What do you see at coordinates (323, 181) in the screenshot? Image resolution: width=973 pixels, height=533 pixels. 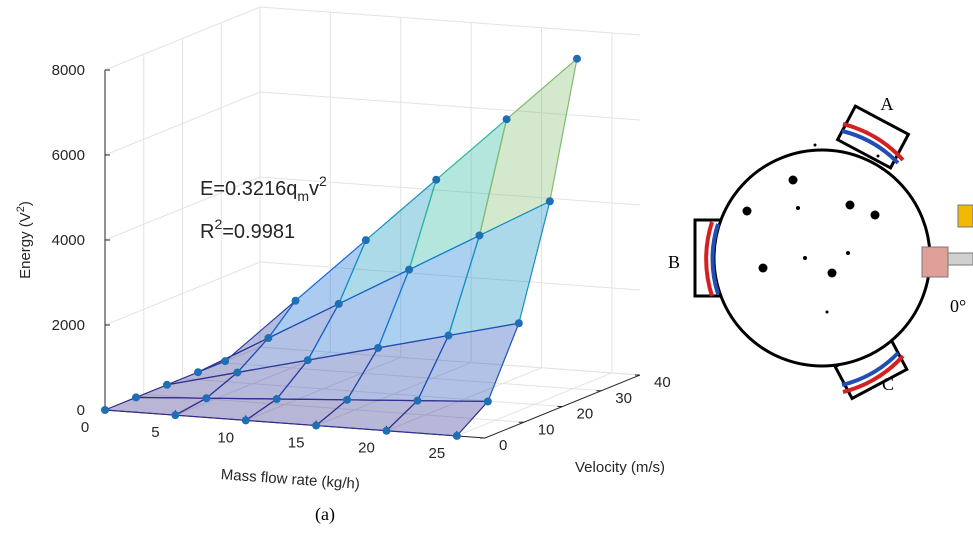 I see `eq-sup: 2` at bounding box center [323, 181].